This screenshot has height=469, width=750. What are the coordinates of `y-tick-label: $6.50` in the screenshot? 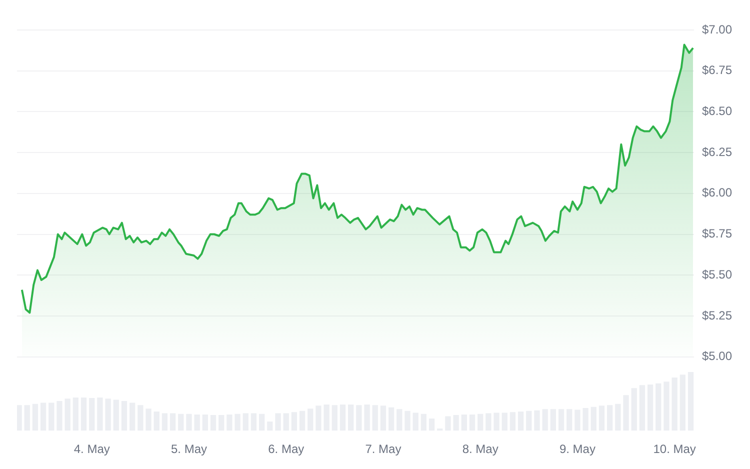 It's located at (717, 111).